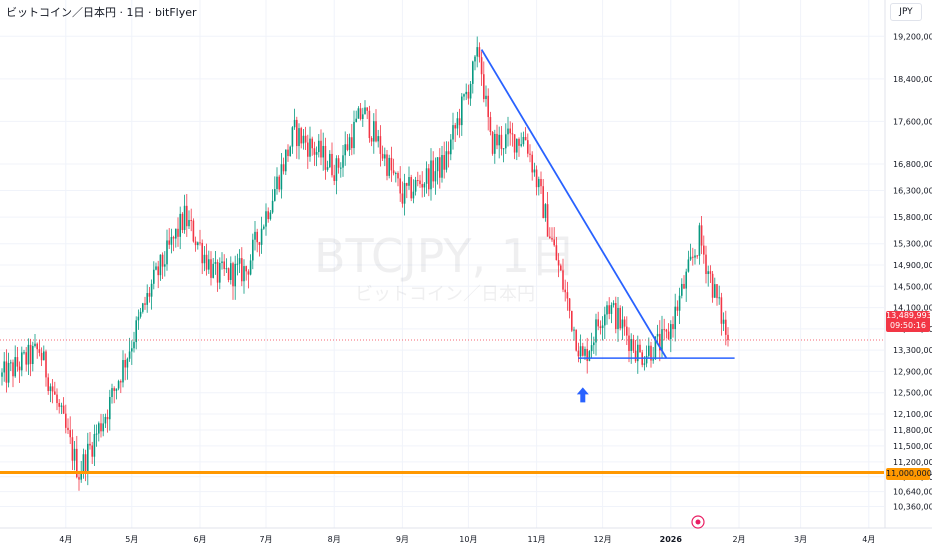 This screenshot has width=932, height=550. I want to click on price-tick-label: 17,600,000, so click(912, 121).